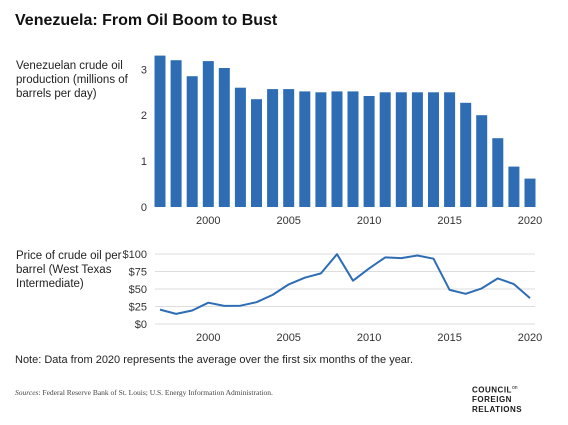 Image resolution: width=568 pixels, height=425 pixels. I want to click on production-ytick-label: 3, so click(144, 70).